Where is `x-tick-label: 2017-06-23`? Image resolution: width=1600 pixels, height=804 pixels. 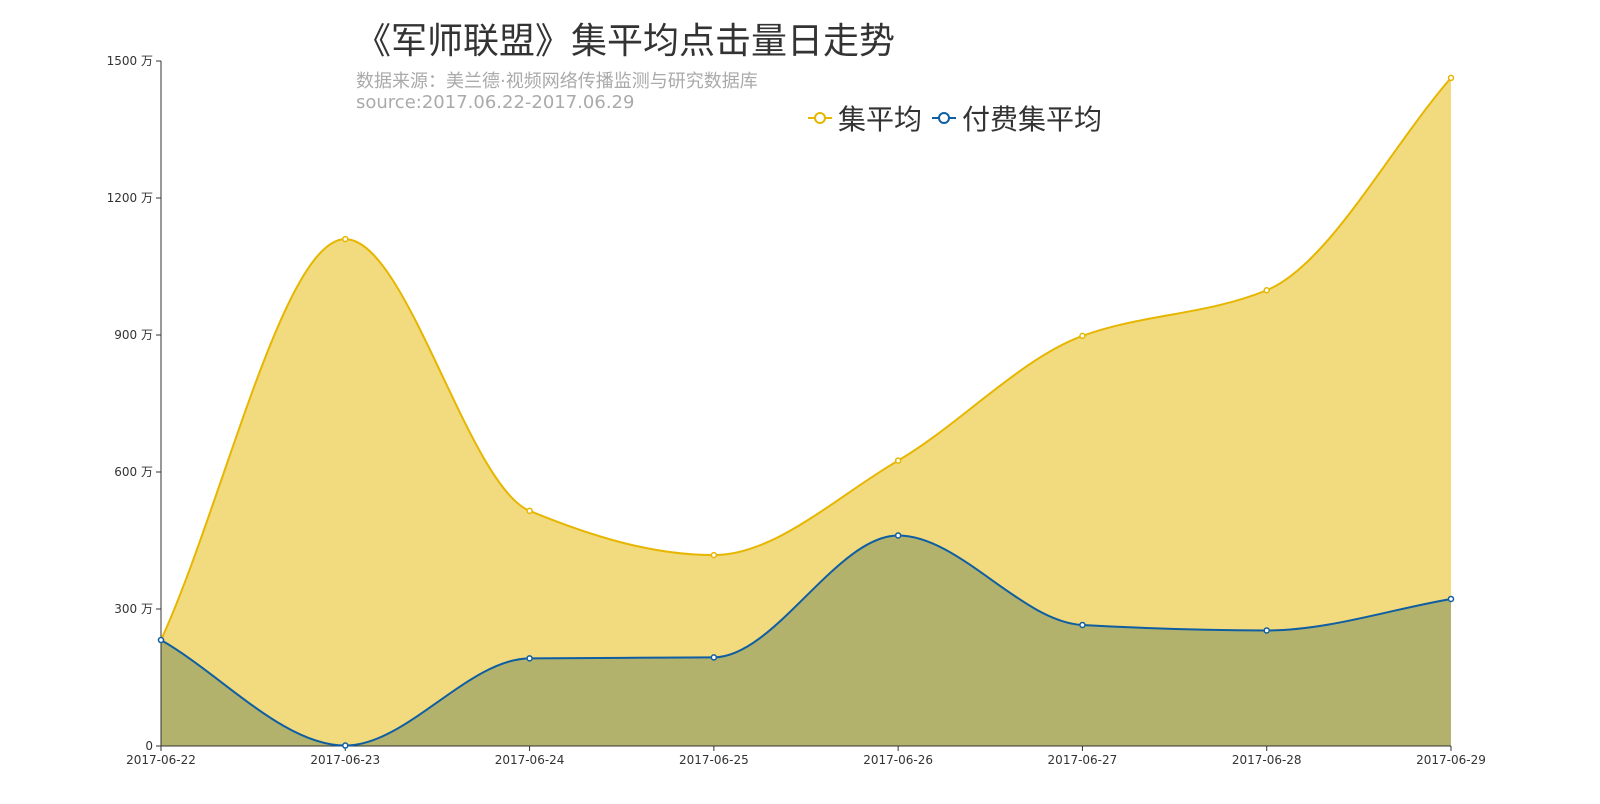 x-tick-label: 2017-06-23 is located at coordinates (345, 760).